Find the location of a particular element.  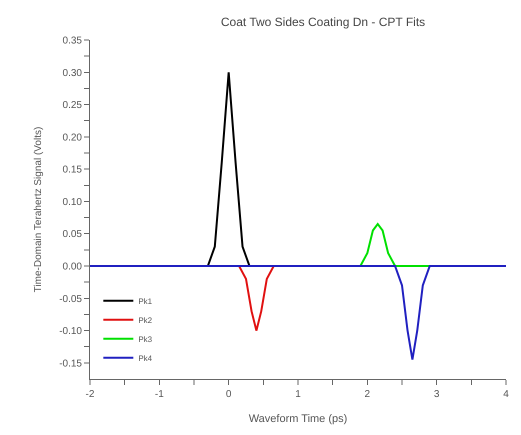

y-tick-label: -0.10 is located at coordinates (70, 332).